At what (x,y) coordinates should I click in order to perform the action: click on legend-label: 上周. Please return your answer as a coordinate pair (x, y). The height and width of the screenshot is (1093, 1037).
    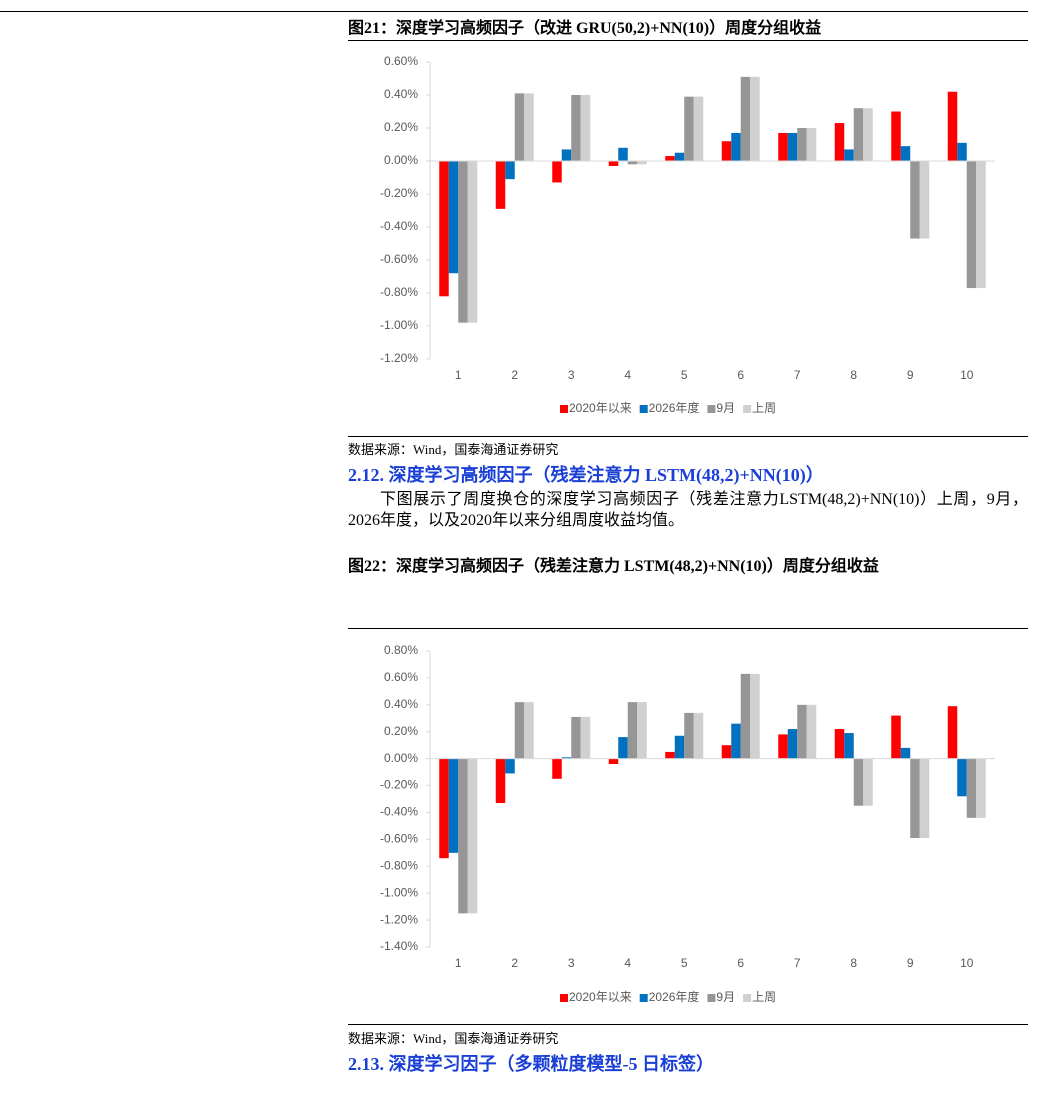
    Looking at the image, I should click on (764, 997).